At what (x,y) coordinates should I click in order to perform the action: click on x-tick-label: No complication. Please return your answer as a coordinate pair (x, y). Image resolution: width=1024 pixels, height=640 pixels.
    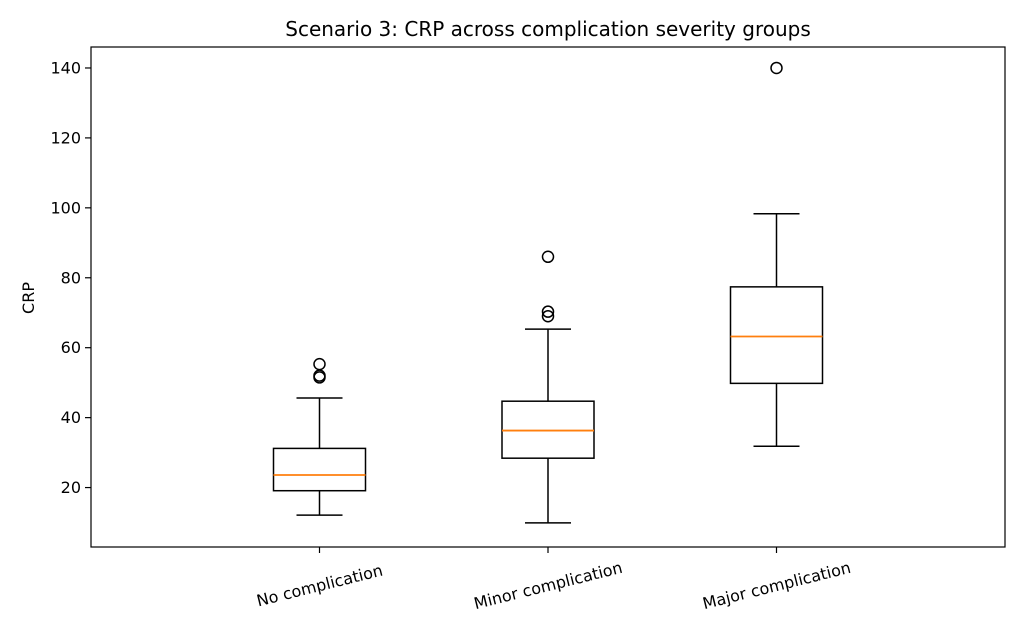
    Looking at the image, I should click on (320, 586).